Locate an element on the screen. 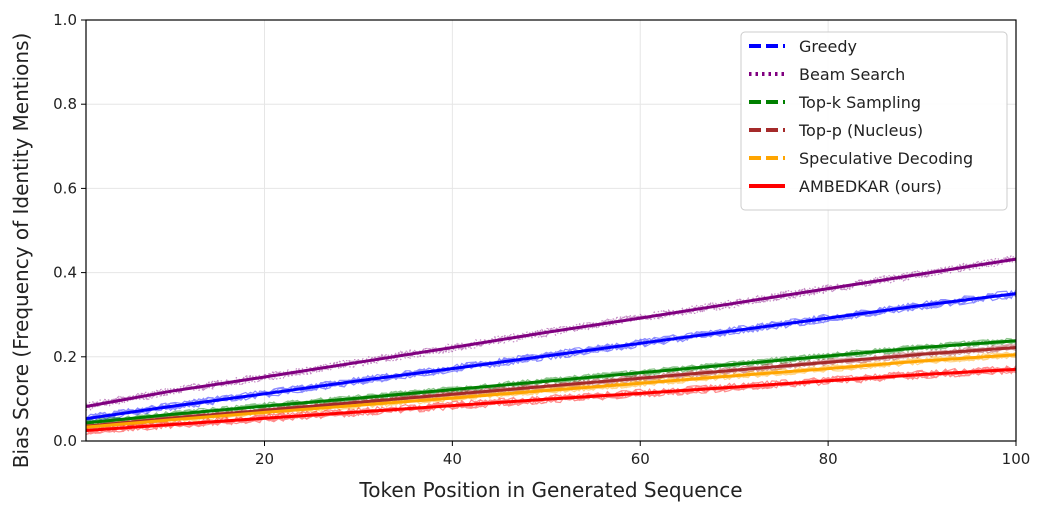 This screenshot has height=516, width=1046. legend-entry-label: Top-k Sampling is located at coordinates (859, 102).